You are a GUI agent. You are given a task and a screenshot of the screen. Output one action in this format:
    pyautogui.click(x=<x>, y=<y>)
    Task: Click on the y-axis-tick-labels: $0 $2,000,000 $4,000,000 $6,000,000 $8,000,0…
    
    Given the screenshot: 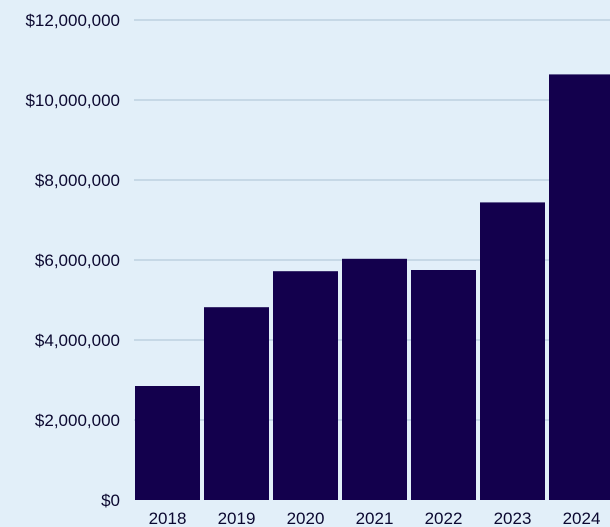 What is the action you would take?
    pyautogui.click(x=72, y=260)
    